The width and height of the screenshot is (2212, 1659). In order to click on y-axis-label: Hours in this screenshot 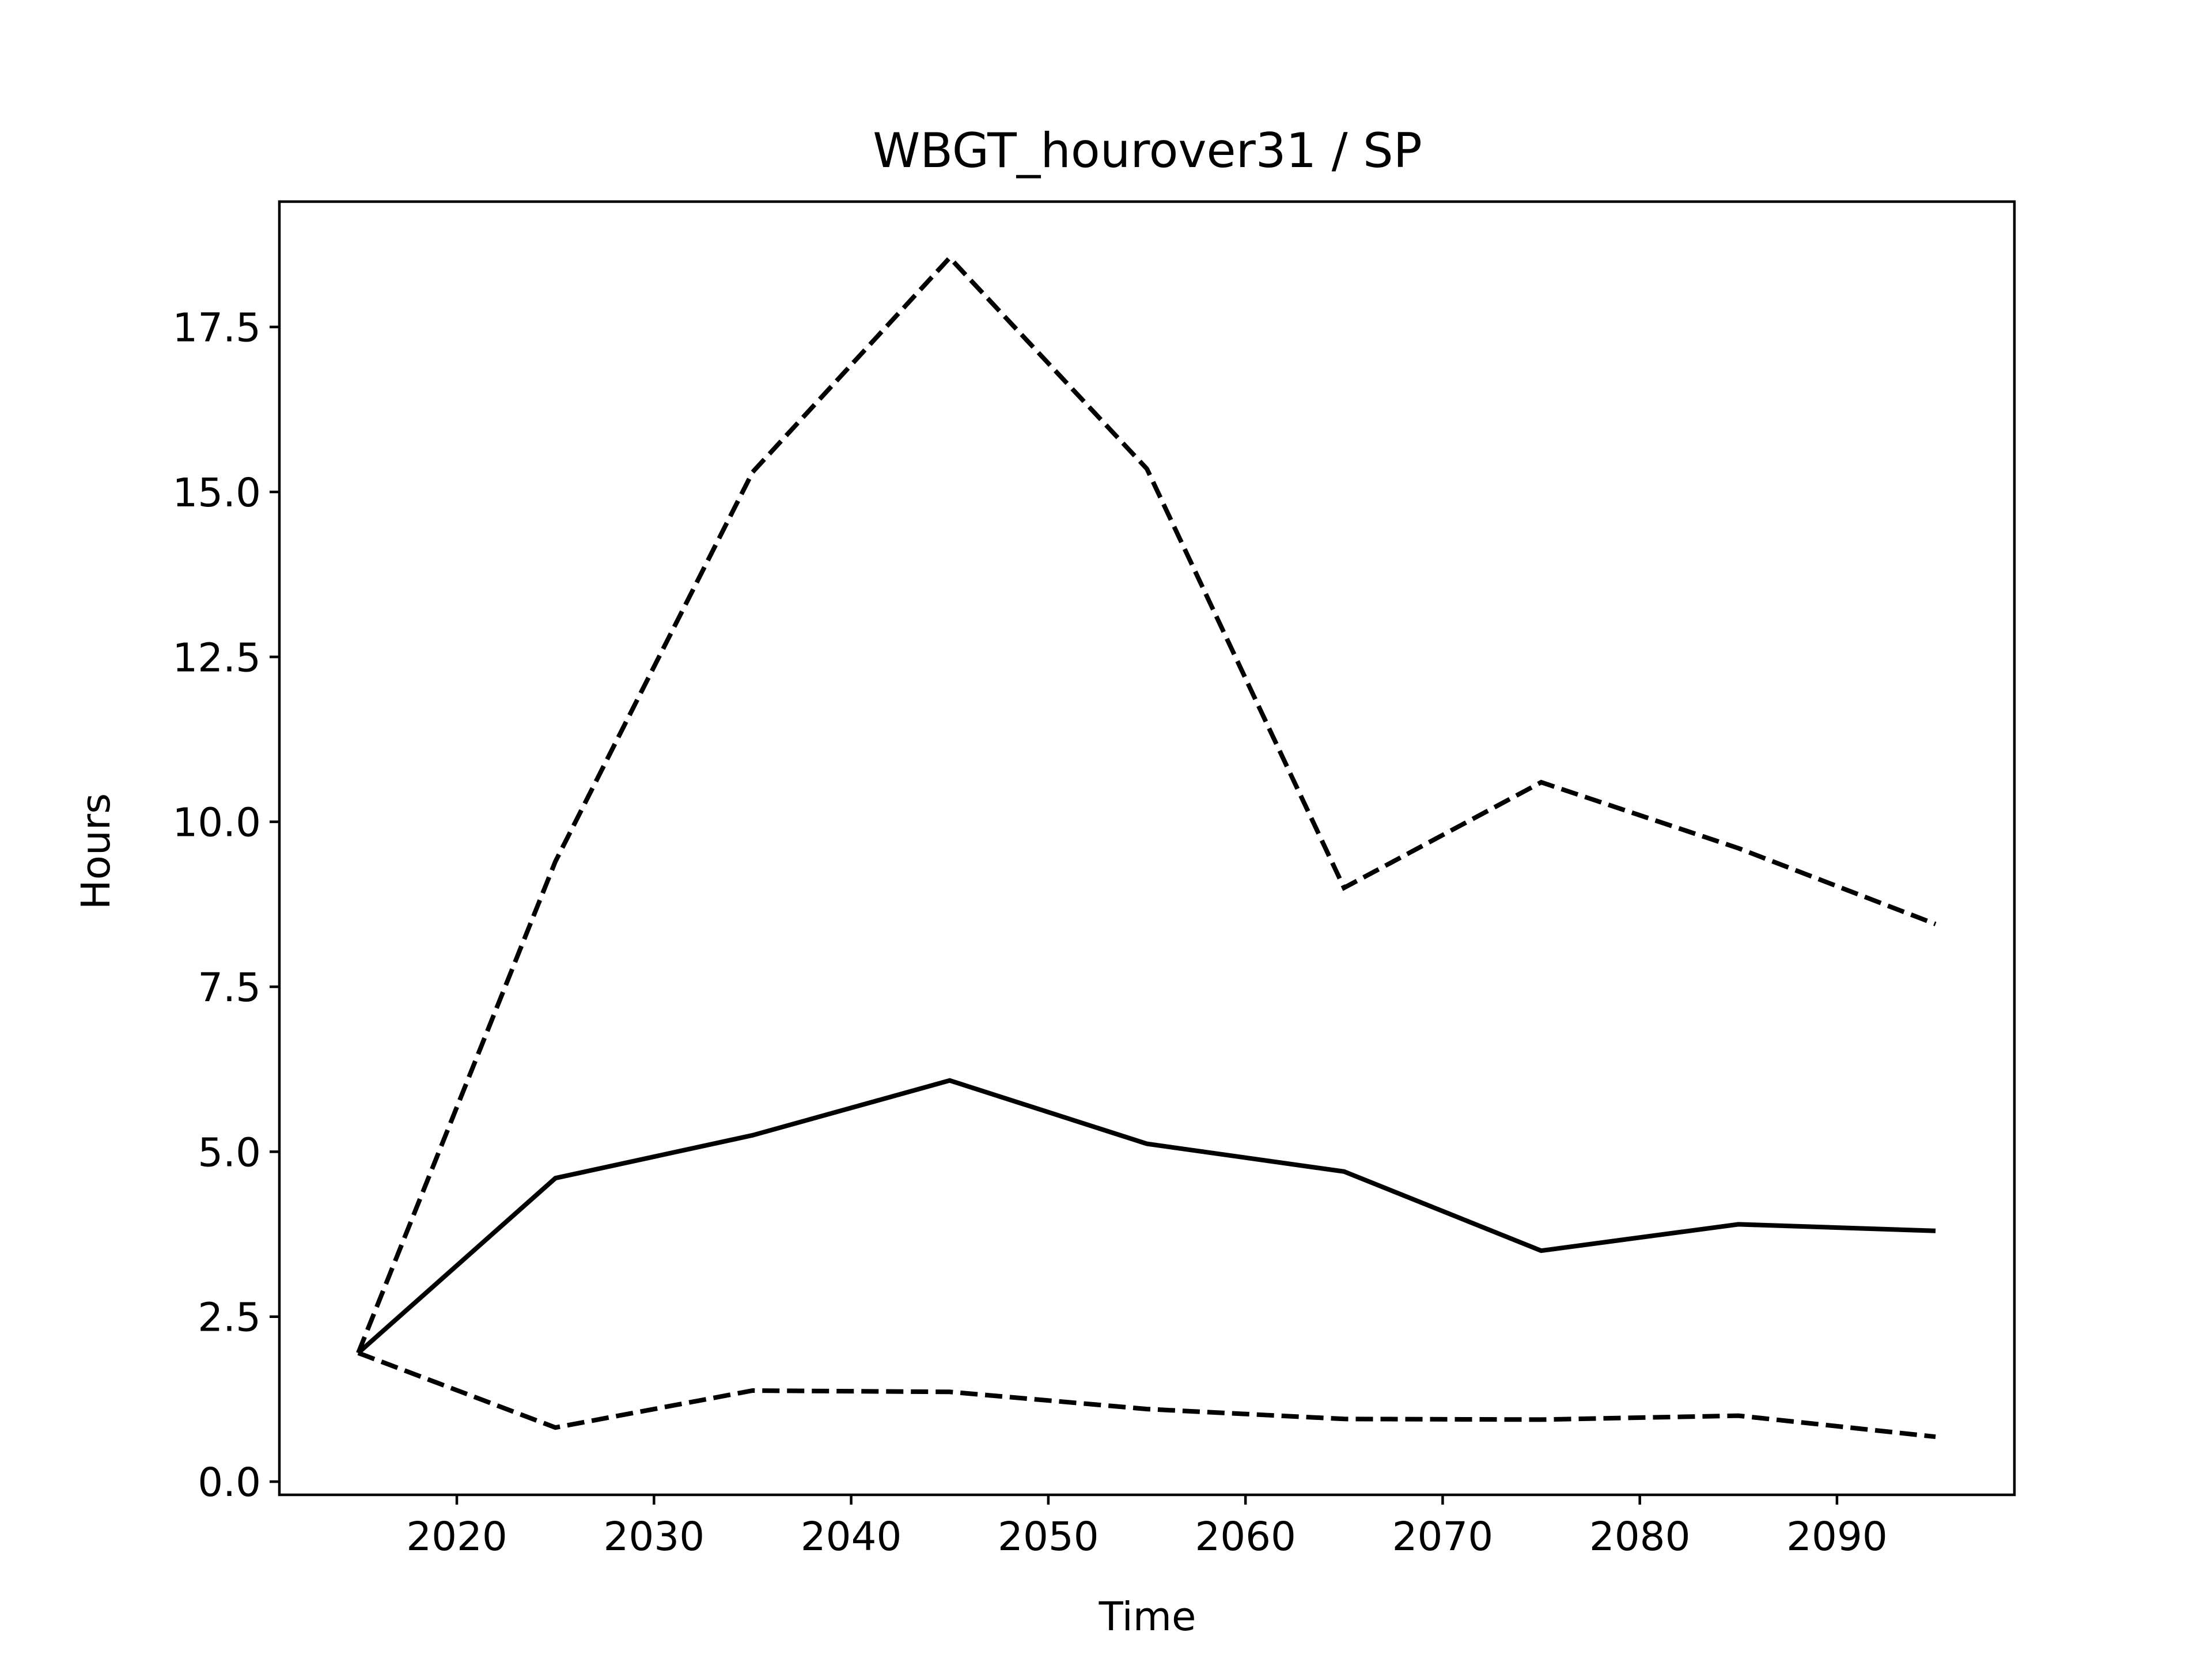, I will do `click(96, 851)`.